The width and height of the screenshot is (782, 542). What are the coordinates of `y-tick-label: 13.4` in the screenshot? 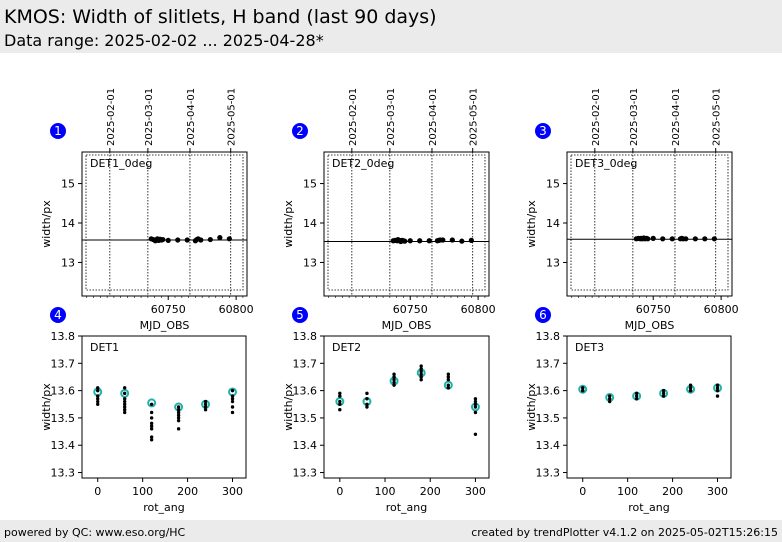 It's located at (305, 445).